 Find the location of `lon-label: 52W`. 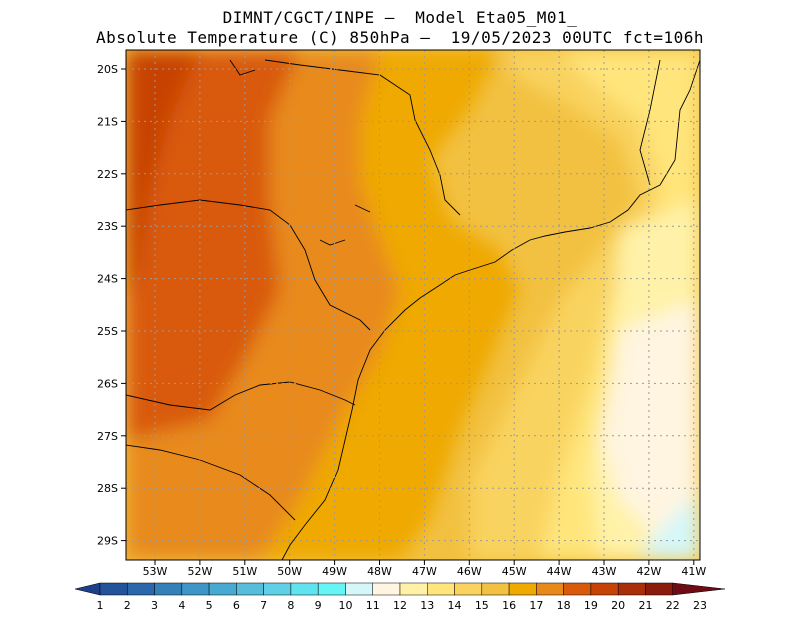

lon-label: 52W is located at coordinates (199, 571).